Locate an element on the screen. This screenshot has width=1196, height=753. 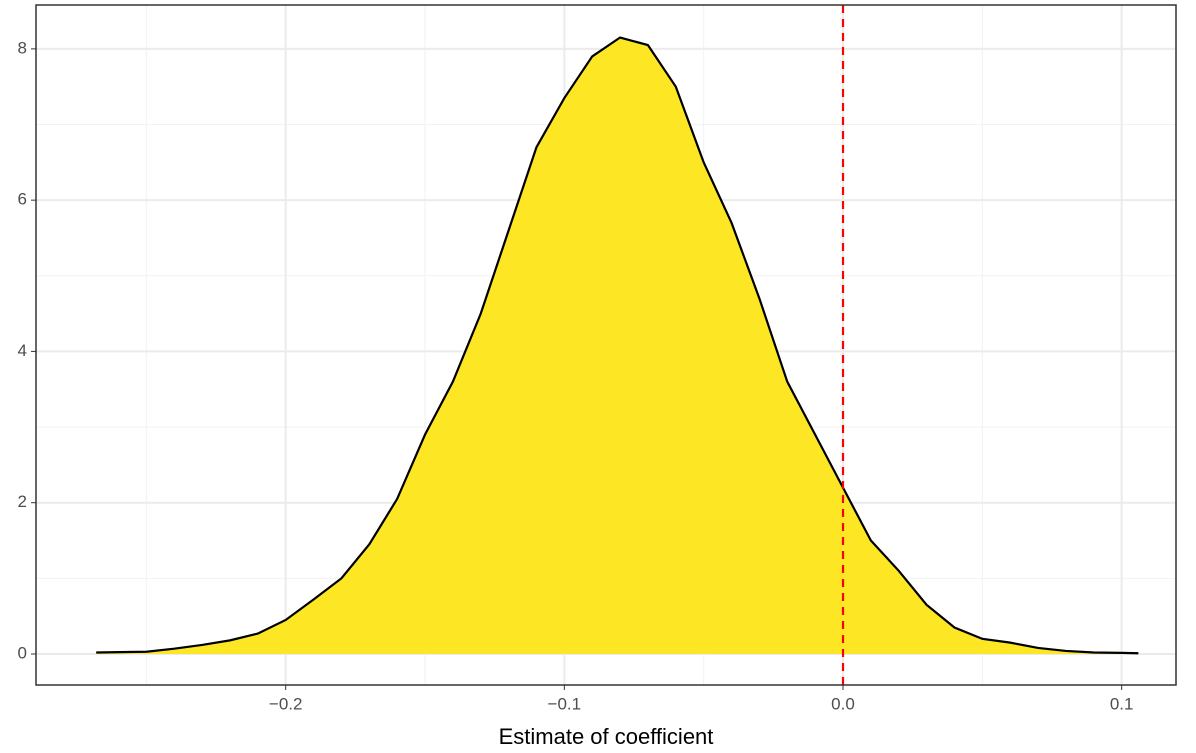
y-tick-label: 8 is located at coordinates (22, 47).